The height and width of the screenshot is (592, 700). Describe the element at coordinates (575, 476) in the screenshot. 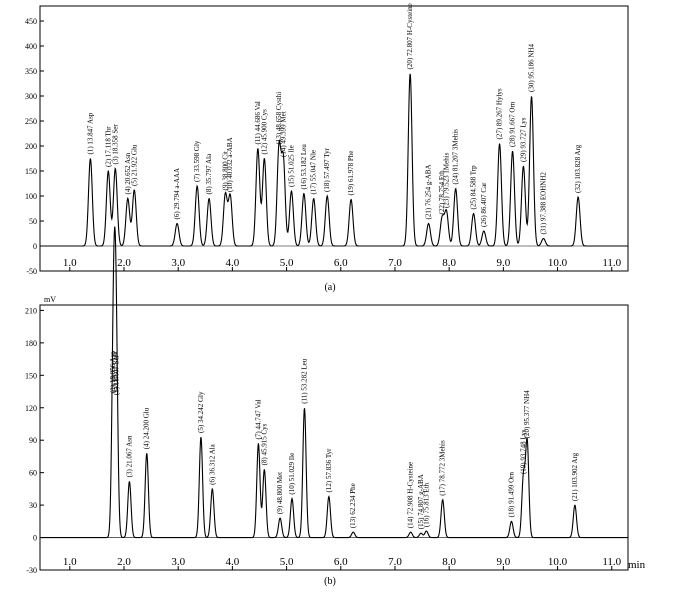

I see `peak-label: (21) 103.902 Arg` at that location.